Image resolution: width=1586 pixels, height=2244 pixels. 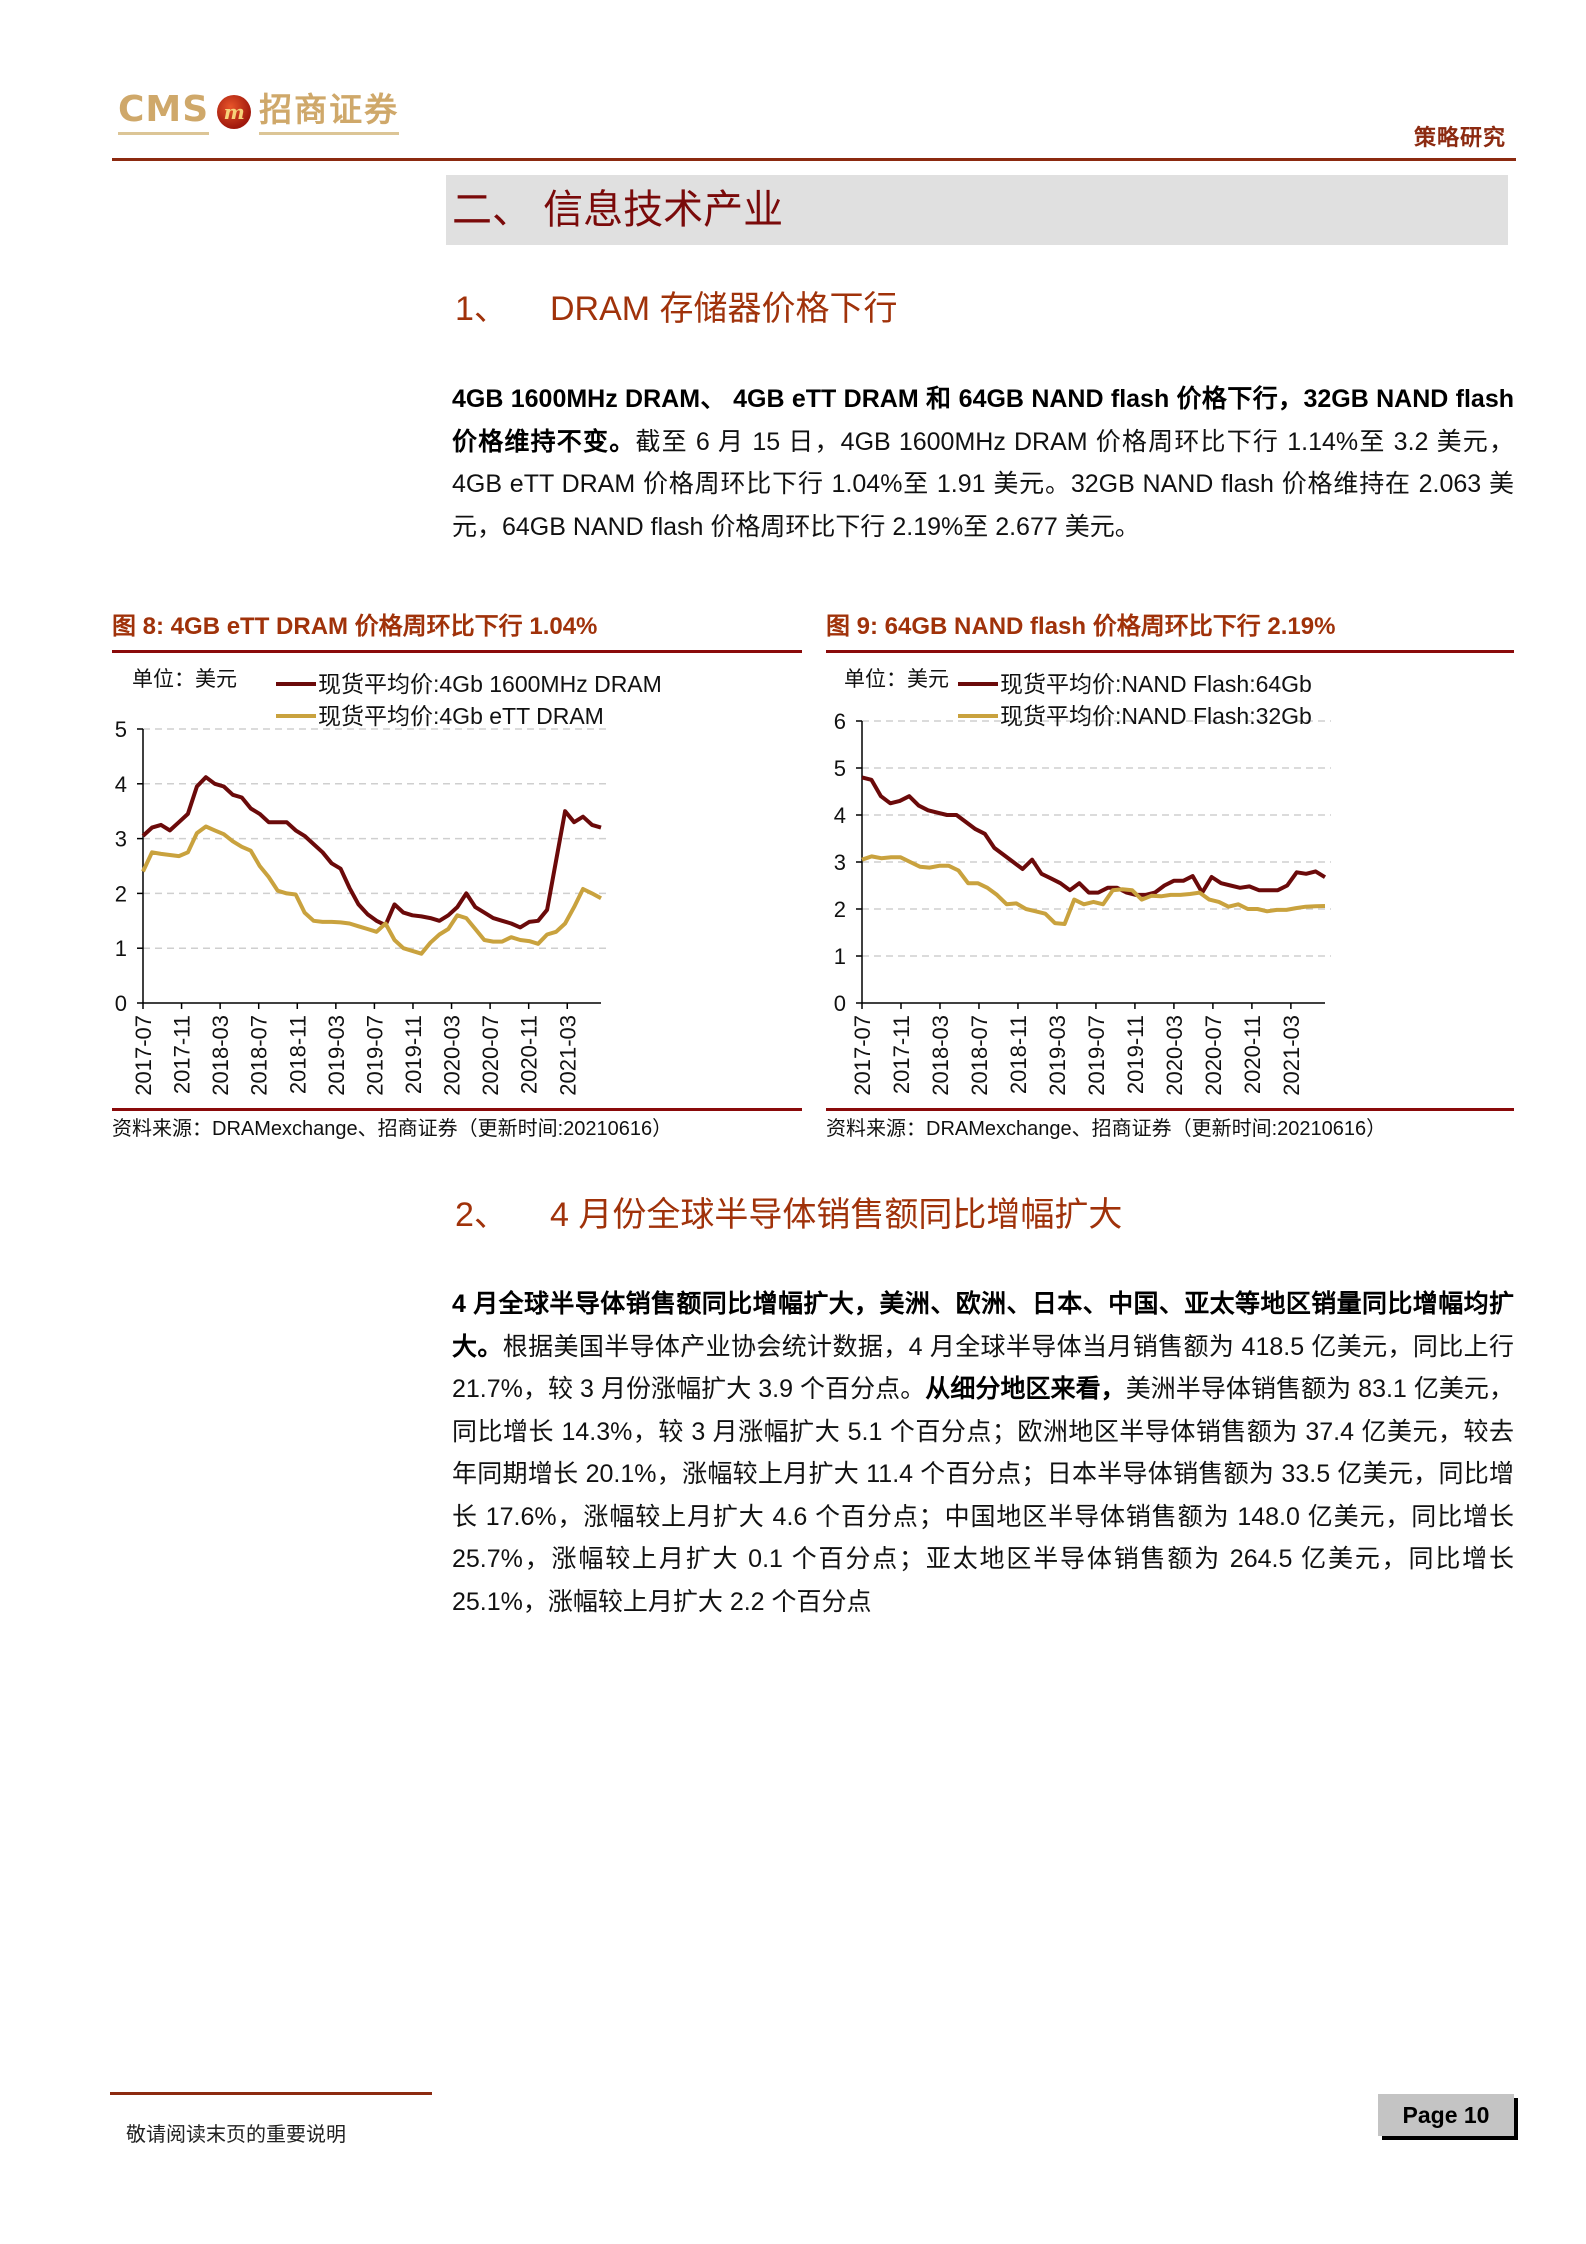 I want to click on legend-label: 现货平均价:4Gb eTT DRAM, so click(x=461, y=716).